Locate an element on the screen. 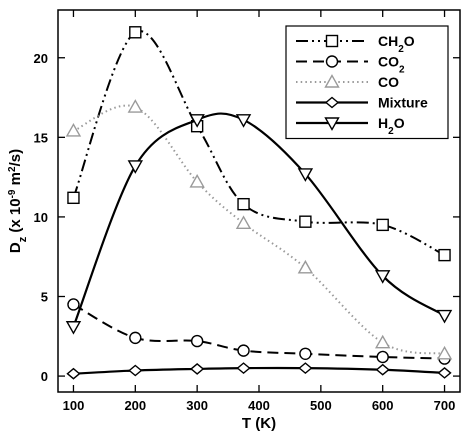  x-tick-label: 500 is located at coordinates (321, 405).